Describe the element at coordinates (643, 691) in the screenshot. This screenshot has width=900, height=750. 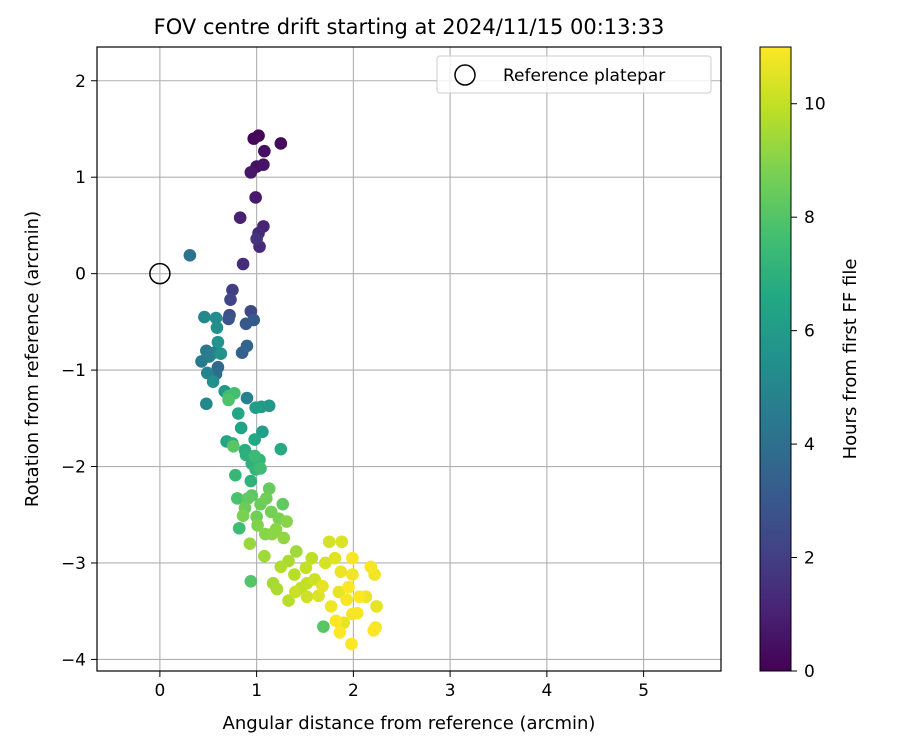
I see `x-tick-label: 5` at that location.